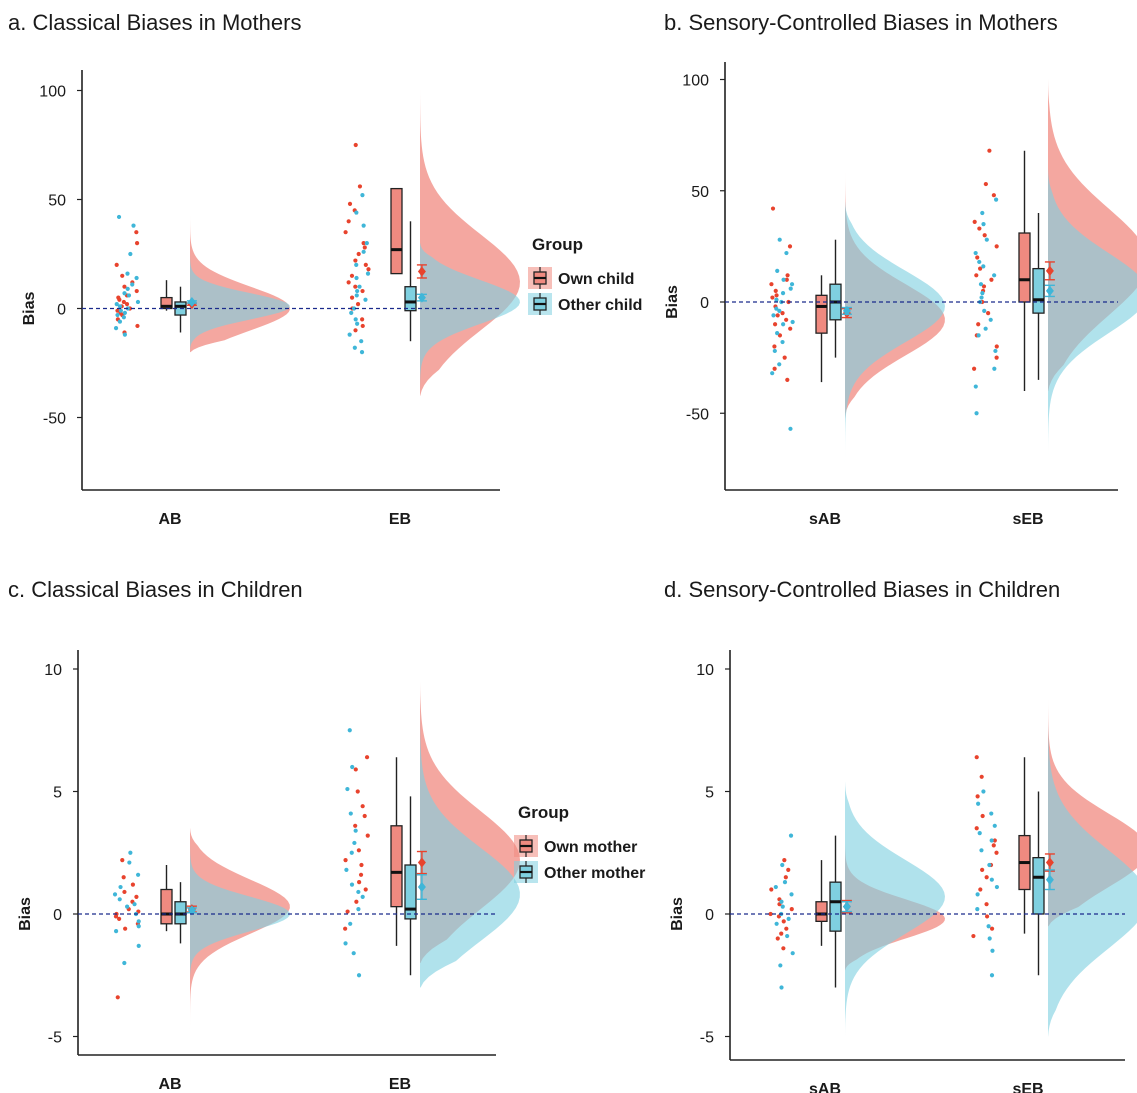  Describe the element at coordinates (590, 847) in the screenshot. I see `legend-item-label: Own mother` at that location.